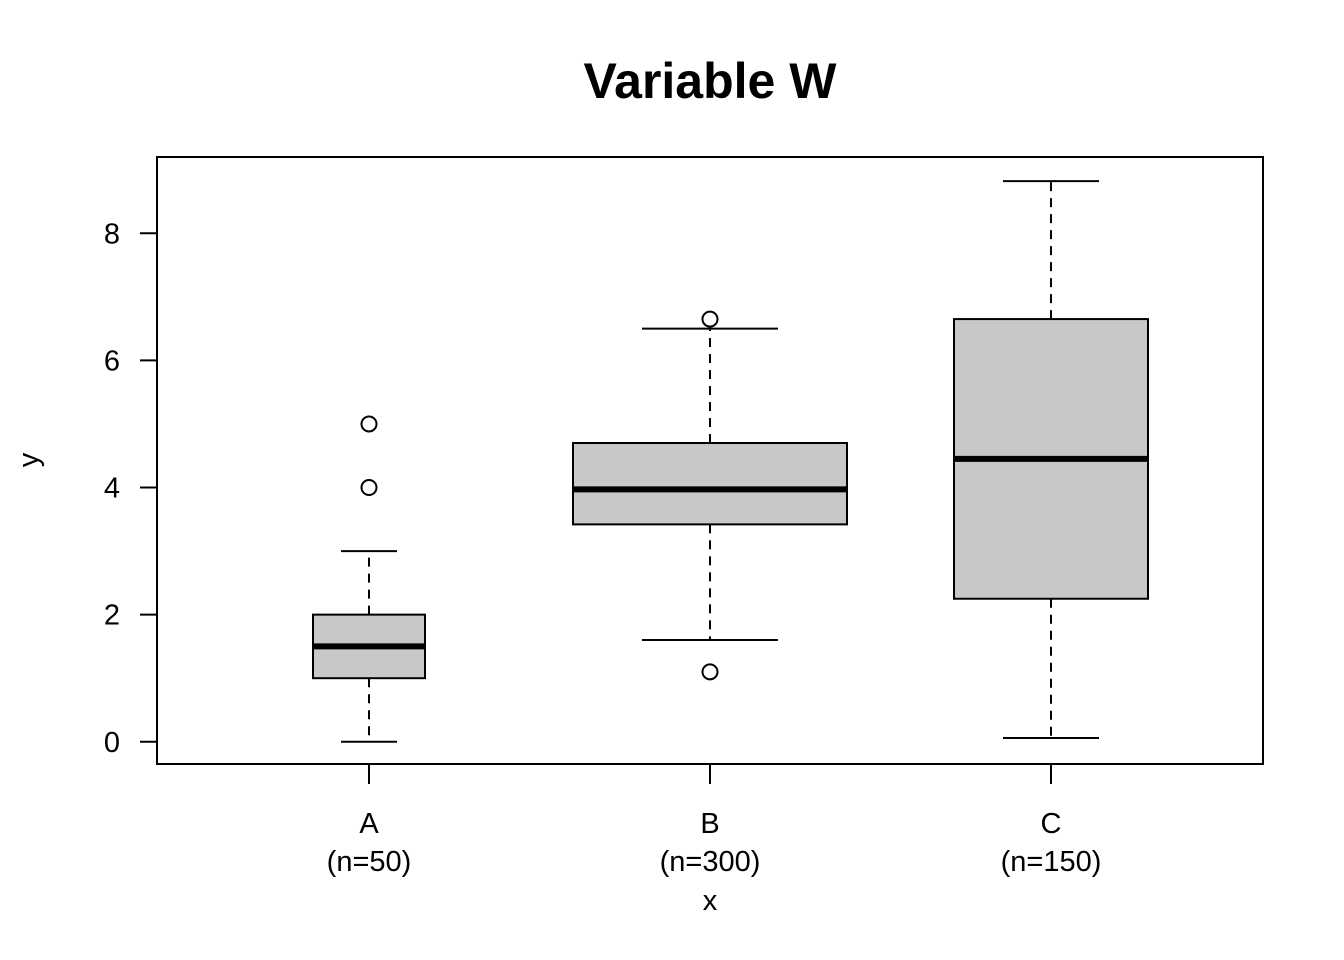 This screenshot has height=960, width=1344. What do you see at coordinates (711, 81) in the screenshot?
I see `chart-title: Variable W` at bounding box center [711, 81].